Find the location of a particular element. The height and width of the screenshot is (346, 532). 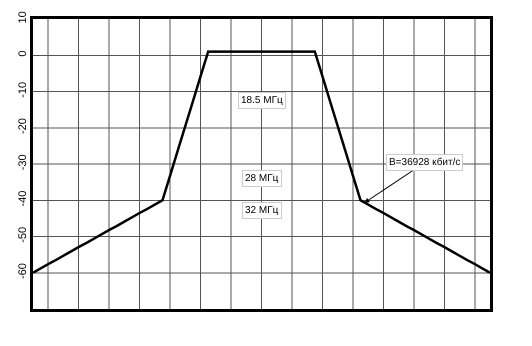

y-tick-label: -30 is located at coordinates (22, 162).